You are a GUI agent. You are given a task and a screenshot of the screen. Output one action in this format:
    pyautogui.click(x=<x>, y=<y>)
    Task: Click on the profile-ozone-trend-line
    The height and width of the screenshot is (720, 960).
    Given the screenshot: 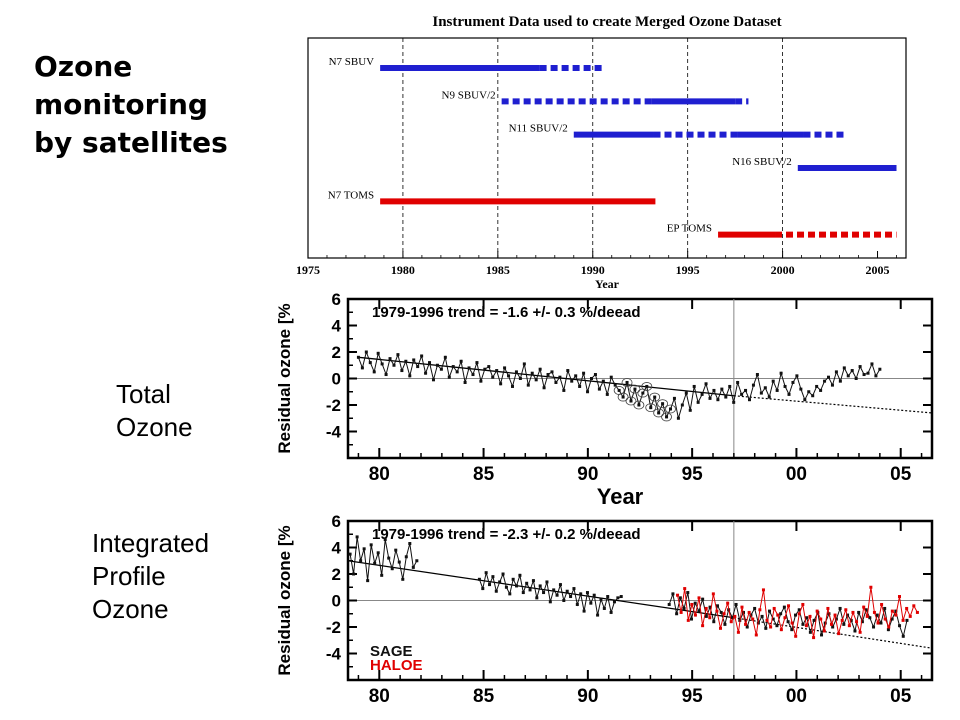 What is the action you would take?
    pyautogui.click(x=540, y=589)
    